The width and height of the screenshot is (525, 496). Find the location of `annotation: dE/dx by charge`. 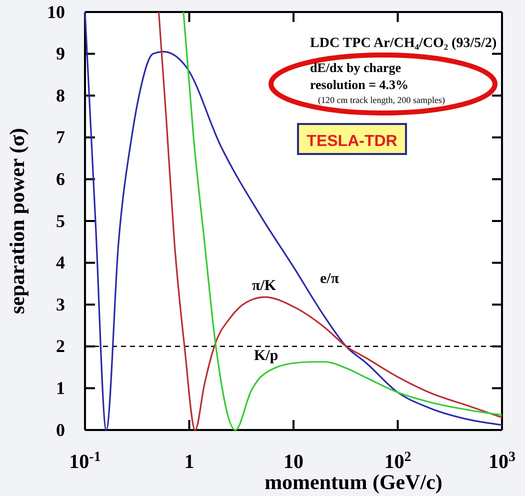

annotation: dE/dx by charge is located at coordinates (356, 67).